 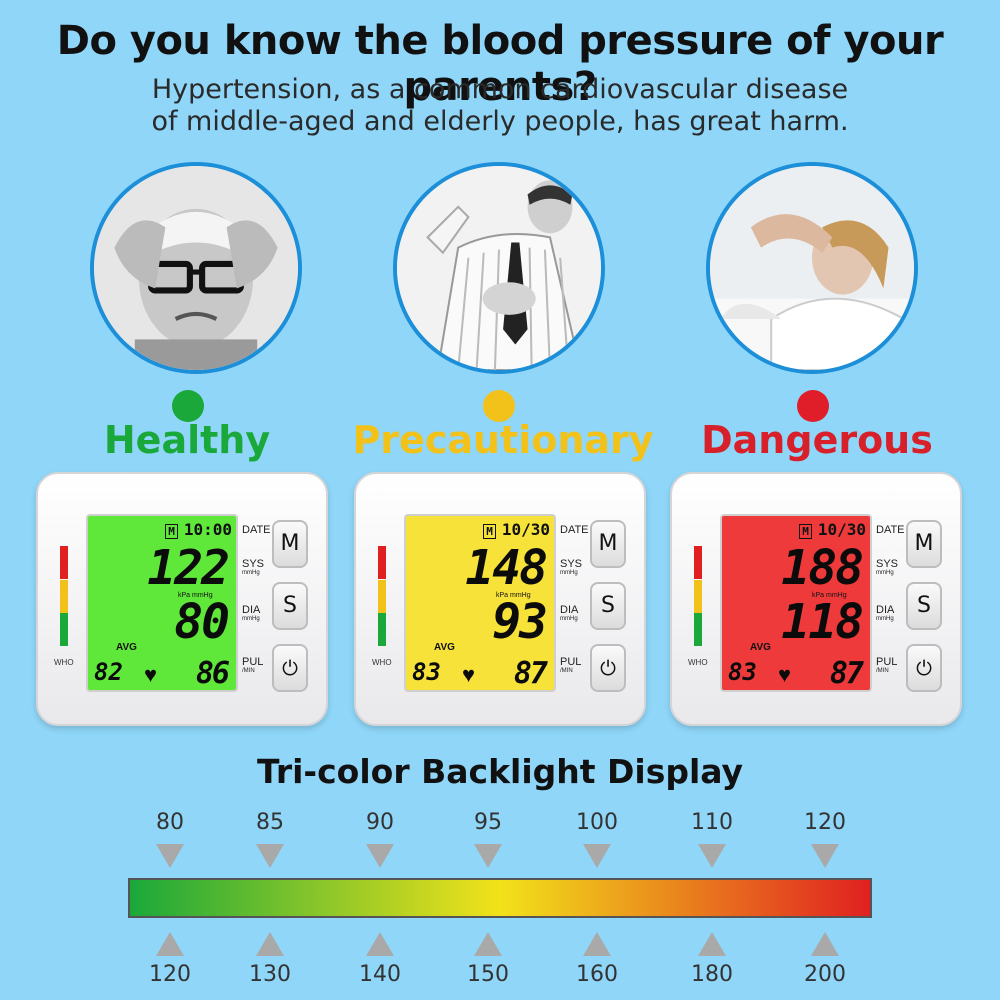 What do you see at coordinates (480, 603) in the screenshot?
I see `lcd-screen: M 10/30 148 kPa mmHg 93 AVG 83 ♥ 87` at bounding box center [480, 603].